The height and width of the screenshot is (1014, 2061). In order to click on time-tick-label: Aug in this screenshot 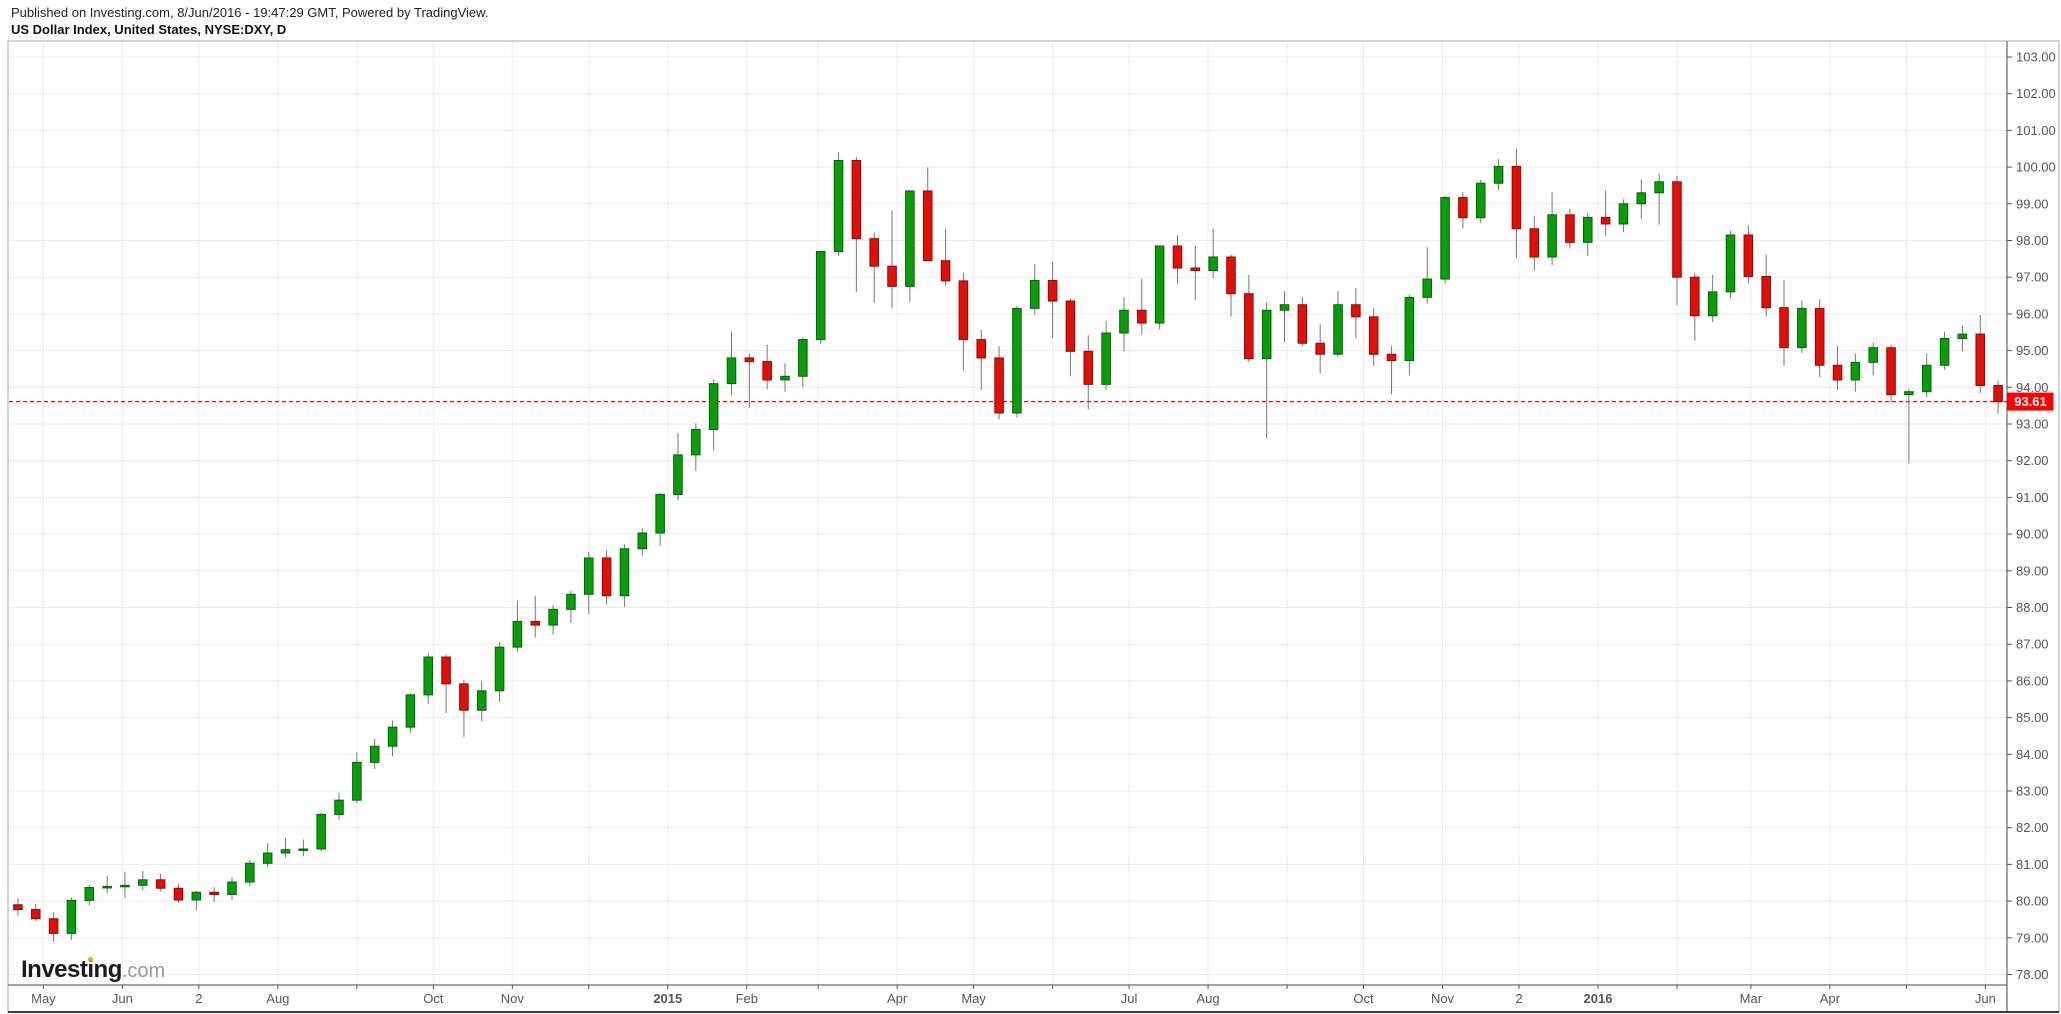, I will do `click(1207, 998)`.